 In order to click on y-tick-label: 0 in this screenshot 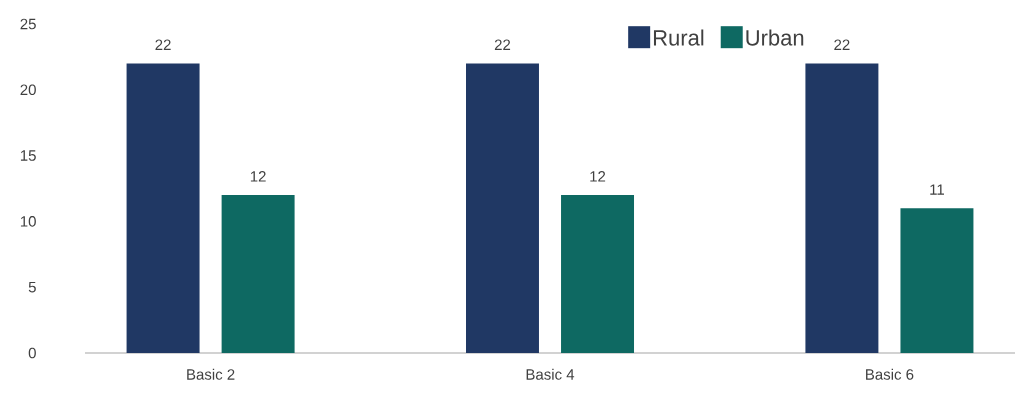, I will do `click(32, 353)`.